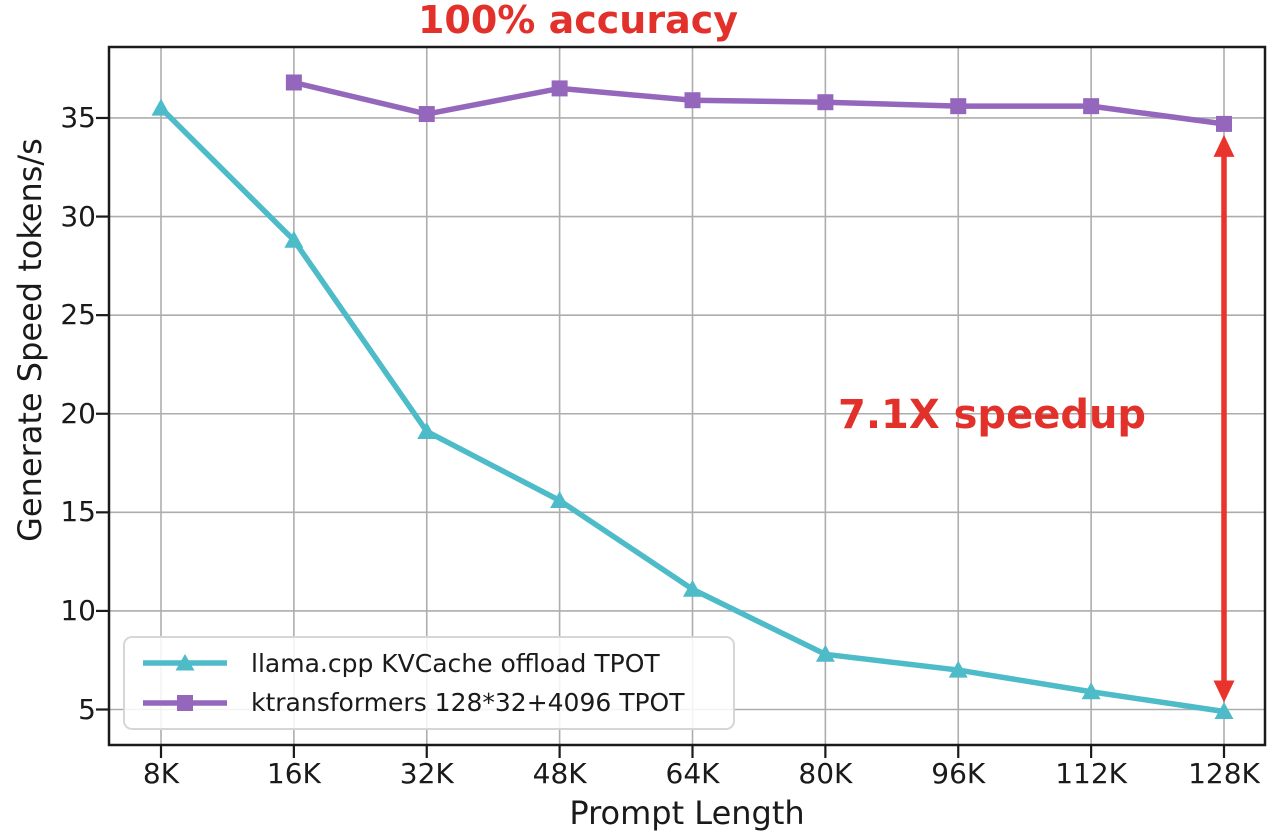 Image resolution: width=1280 pixels, height=837 pixels. I want to click on y-tick-label: 25, so click(78, 315).